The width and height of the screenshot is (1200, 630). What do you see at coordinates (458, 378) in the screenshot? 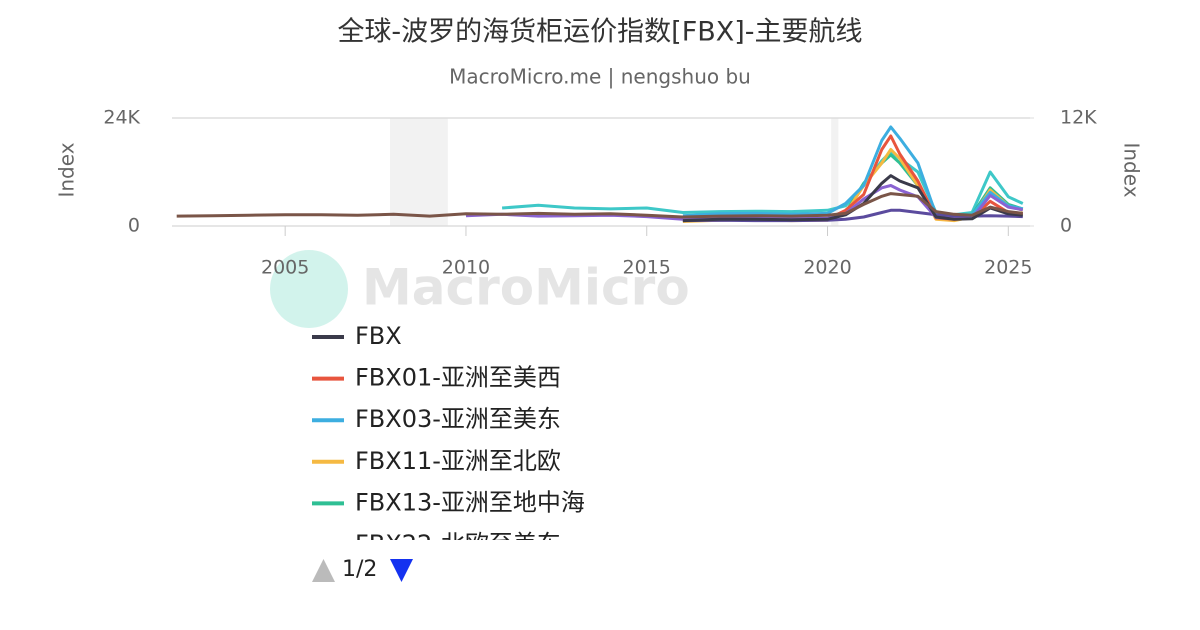
I see `legend-label: FBX01-亚洲至美西` at bounding box center [458, 378].